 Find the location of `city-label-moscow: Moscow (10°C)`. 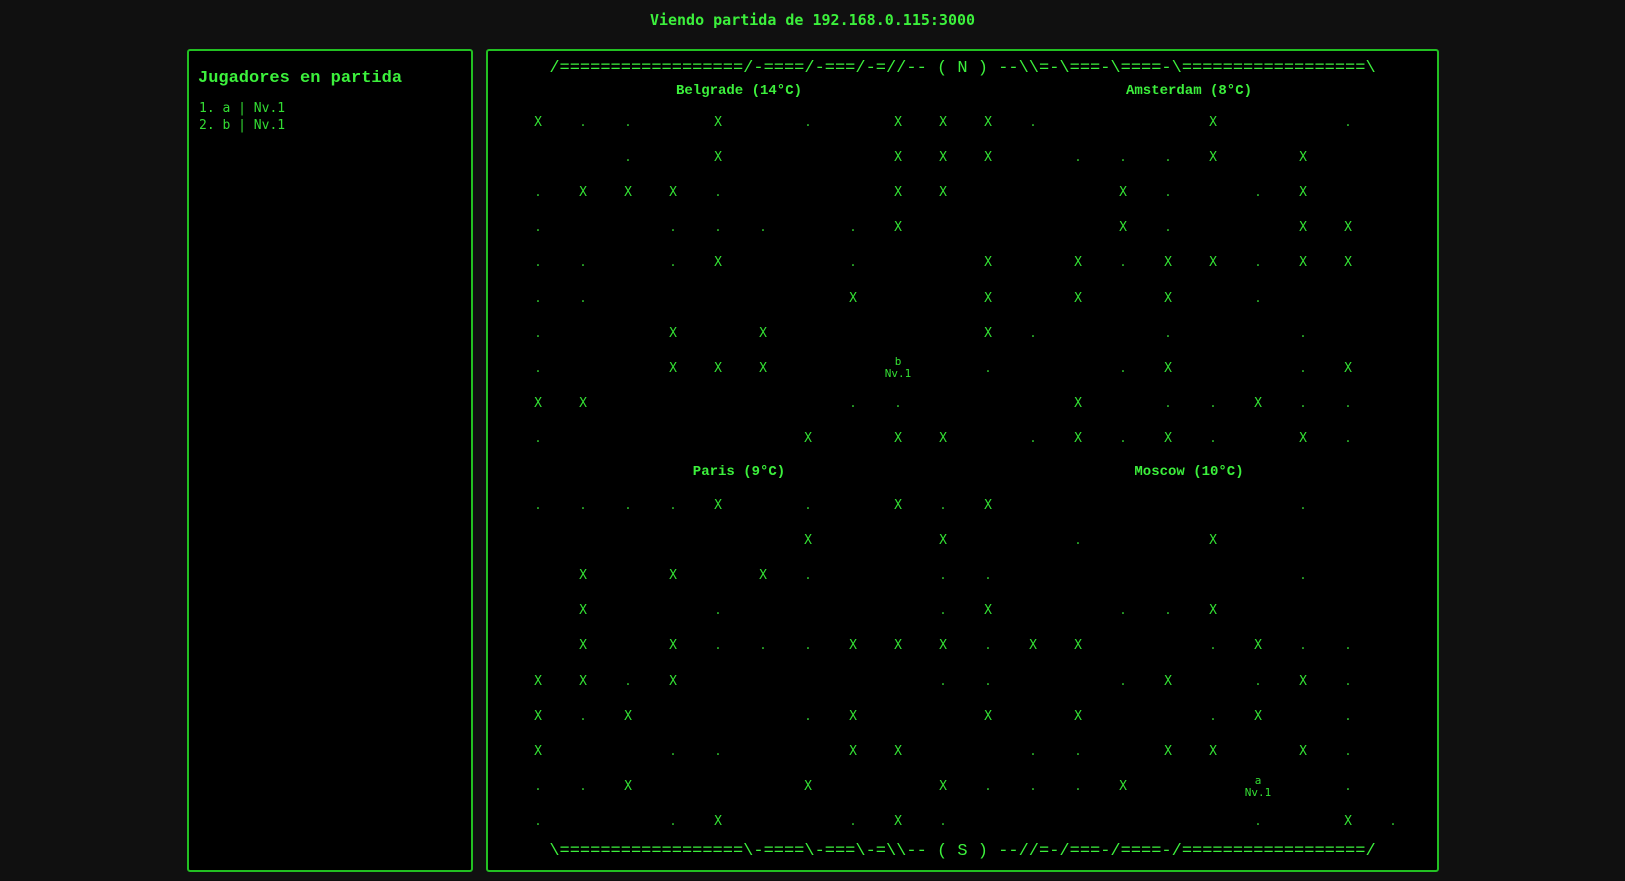

city-label-moscow: Moscow (10°C) is located at coordinates (1189, 472).